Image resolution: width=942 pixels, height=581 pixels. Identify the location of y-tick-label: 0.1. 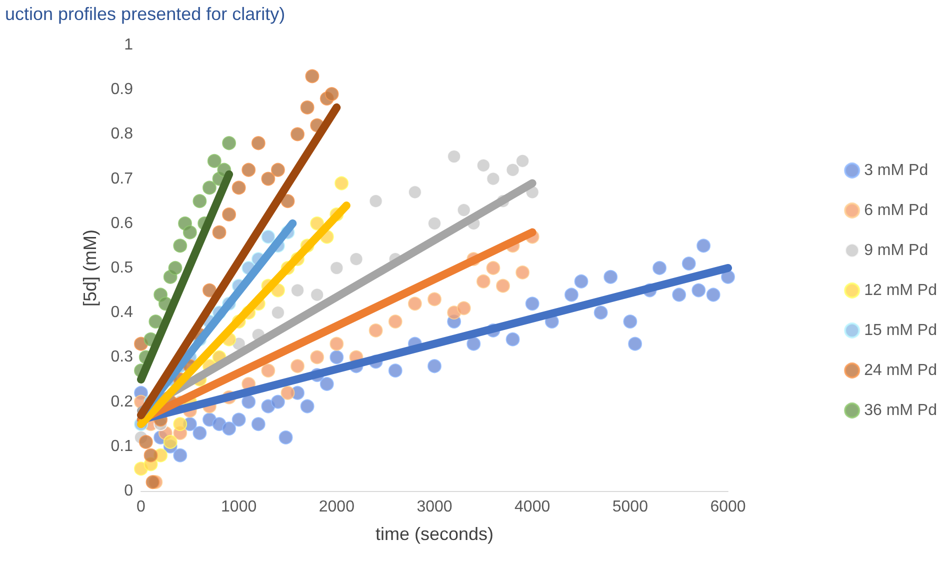
(122, 446).